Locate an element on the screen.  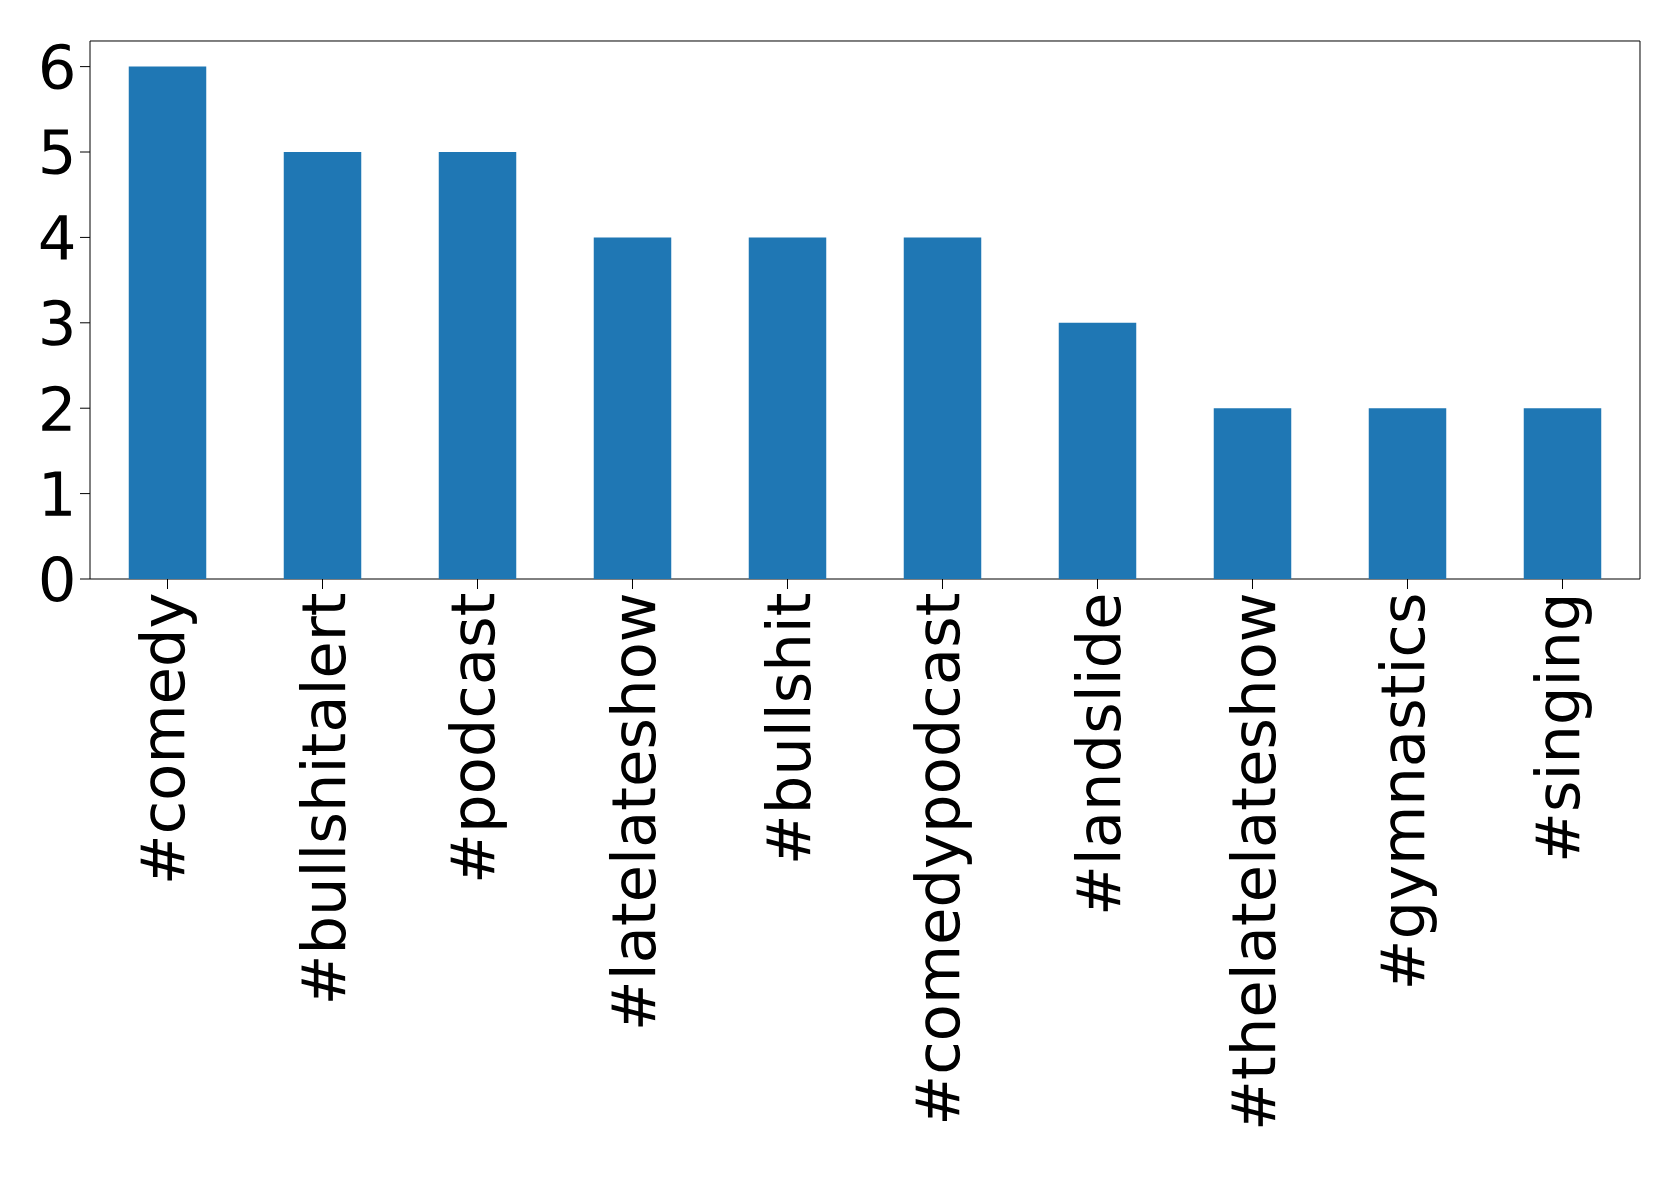
x-tick-label: #latelateshow is located at coordinates (632, 811).